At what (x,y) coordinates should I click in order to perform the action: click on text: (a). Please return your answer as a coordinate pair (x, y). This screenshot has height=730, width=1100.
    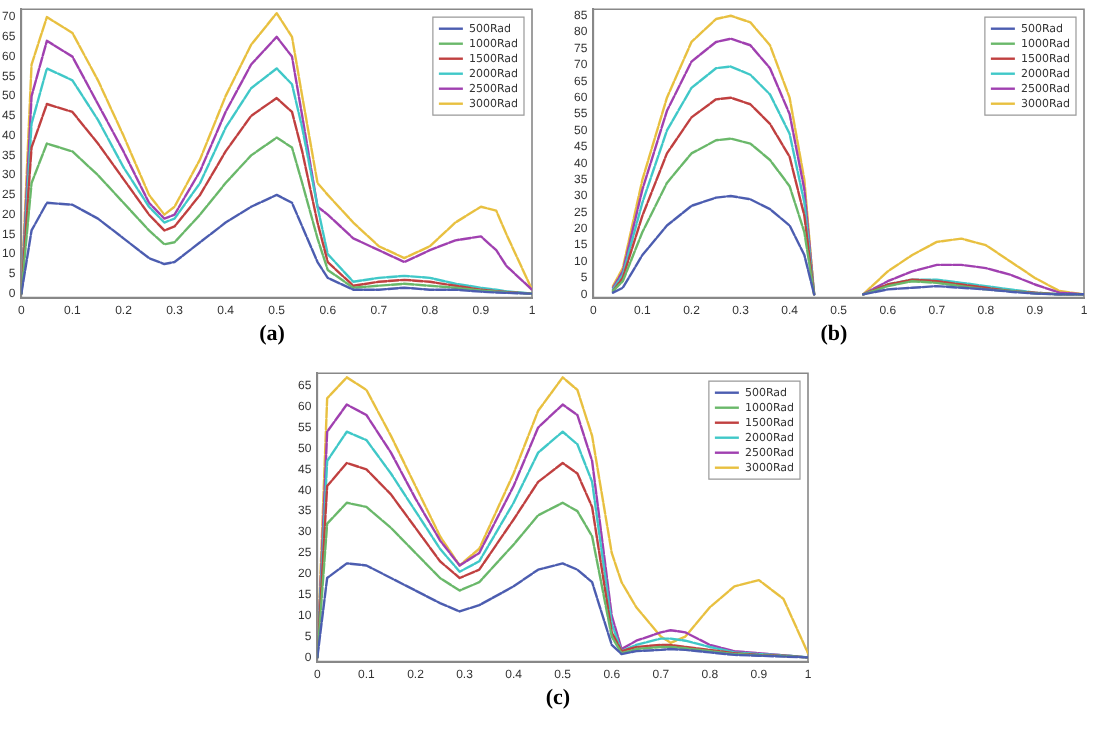
    Looking at the image, I should click on (272, 334).